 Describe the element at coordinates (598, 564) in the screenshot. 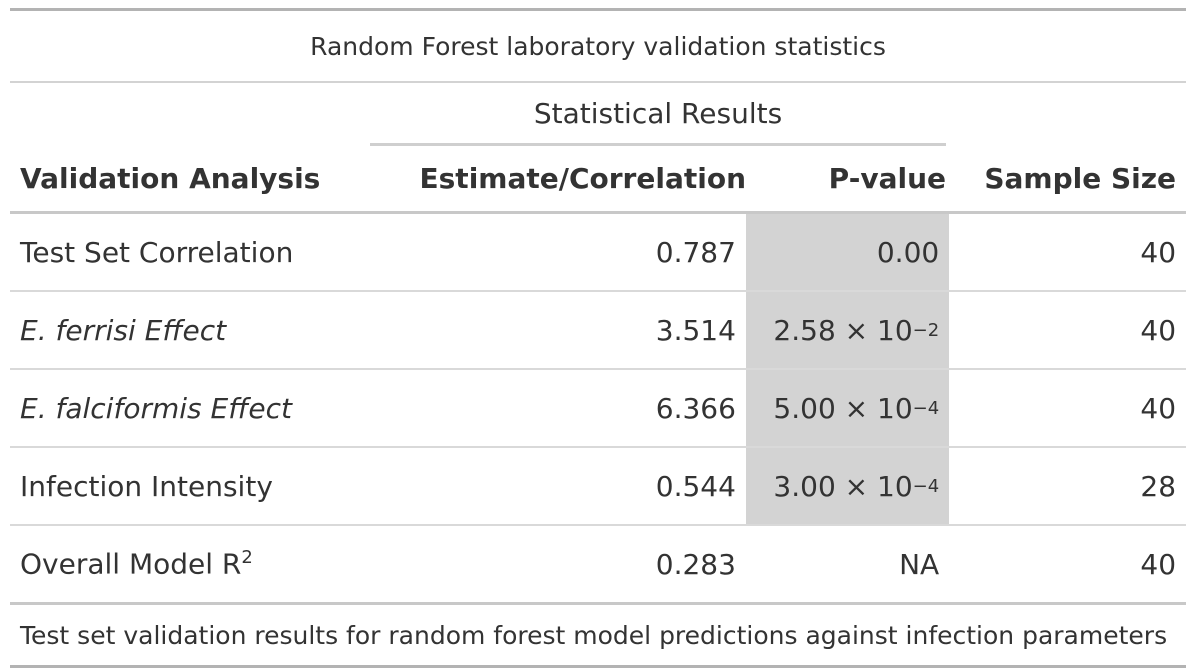

I see `table-row: Overall Model R2 0.283 NA 40` at that location.